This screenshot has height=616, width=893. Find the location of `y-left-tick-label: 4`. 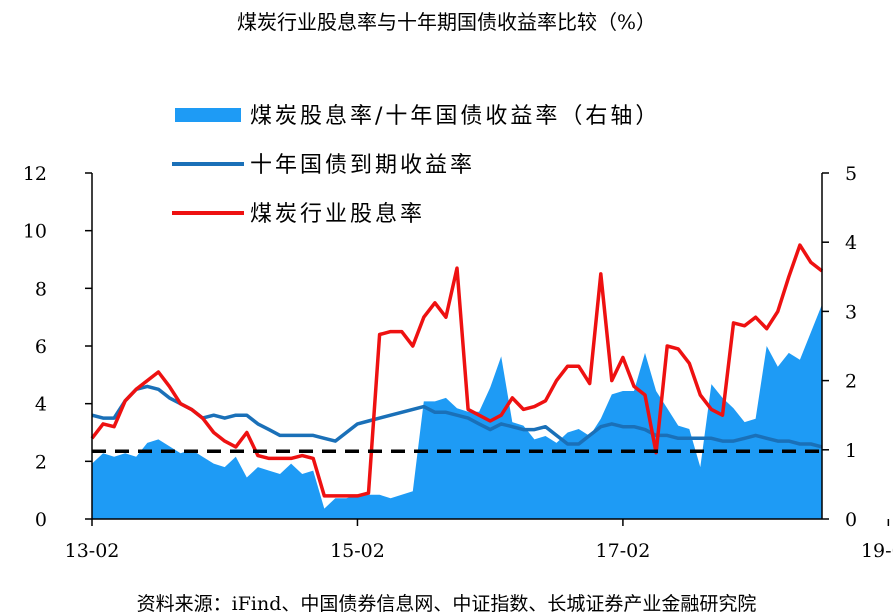

y-left-tick-label: 4 is located at coordinates (41, 405).